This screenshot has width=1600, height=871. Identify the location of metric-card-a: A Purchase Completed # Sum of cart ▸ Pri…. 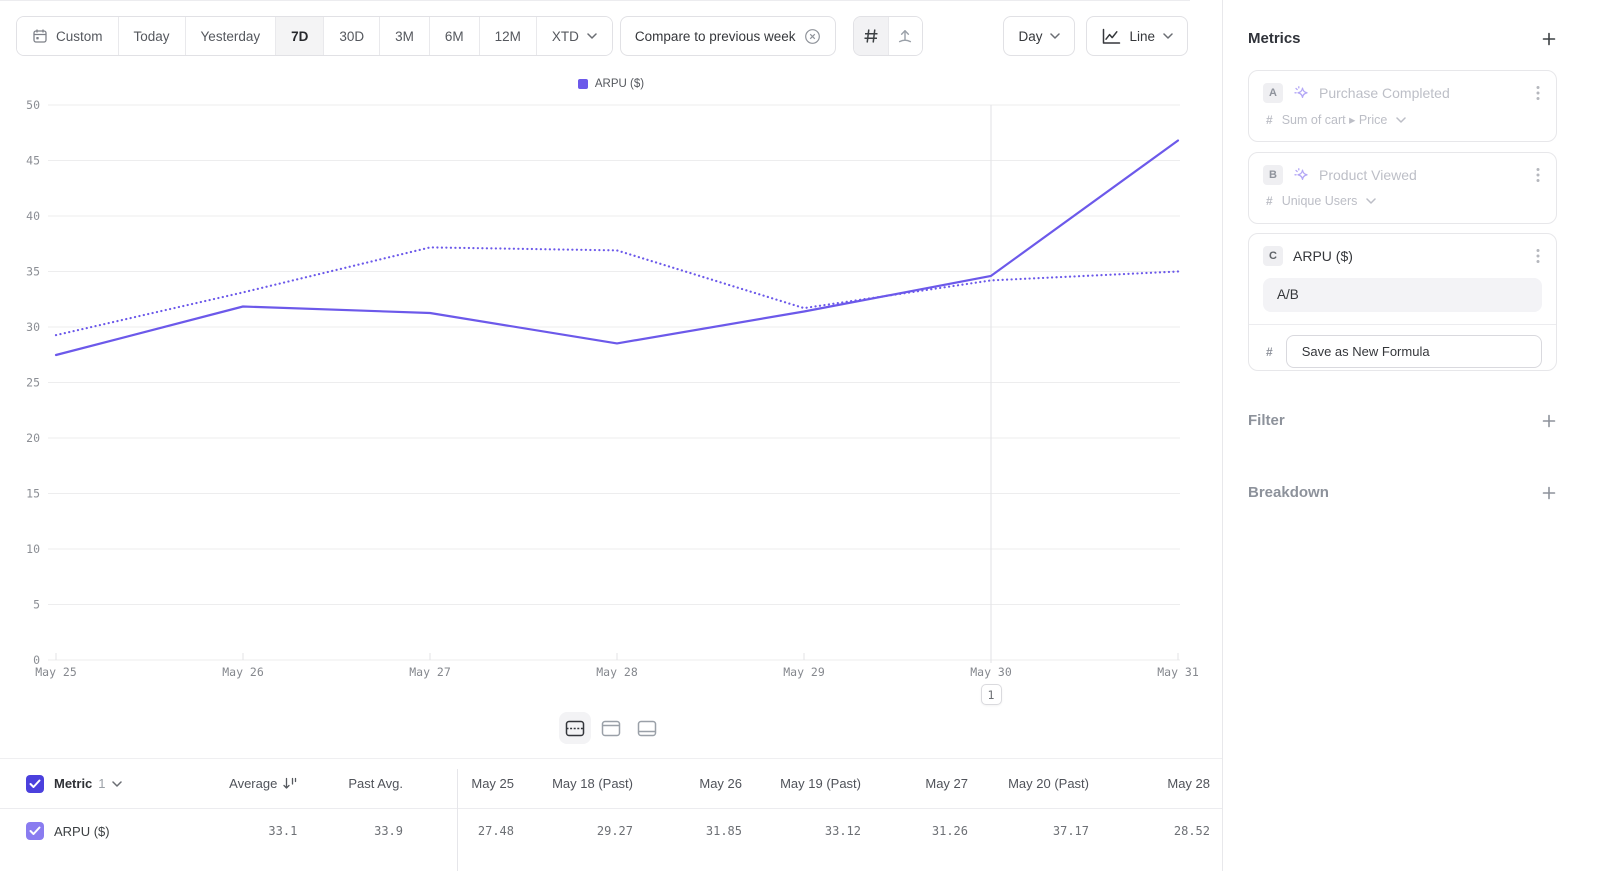
(1402, 106).